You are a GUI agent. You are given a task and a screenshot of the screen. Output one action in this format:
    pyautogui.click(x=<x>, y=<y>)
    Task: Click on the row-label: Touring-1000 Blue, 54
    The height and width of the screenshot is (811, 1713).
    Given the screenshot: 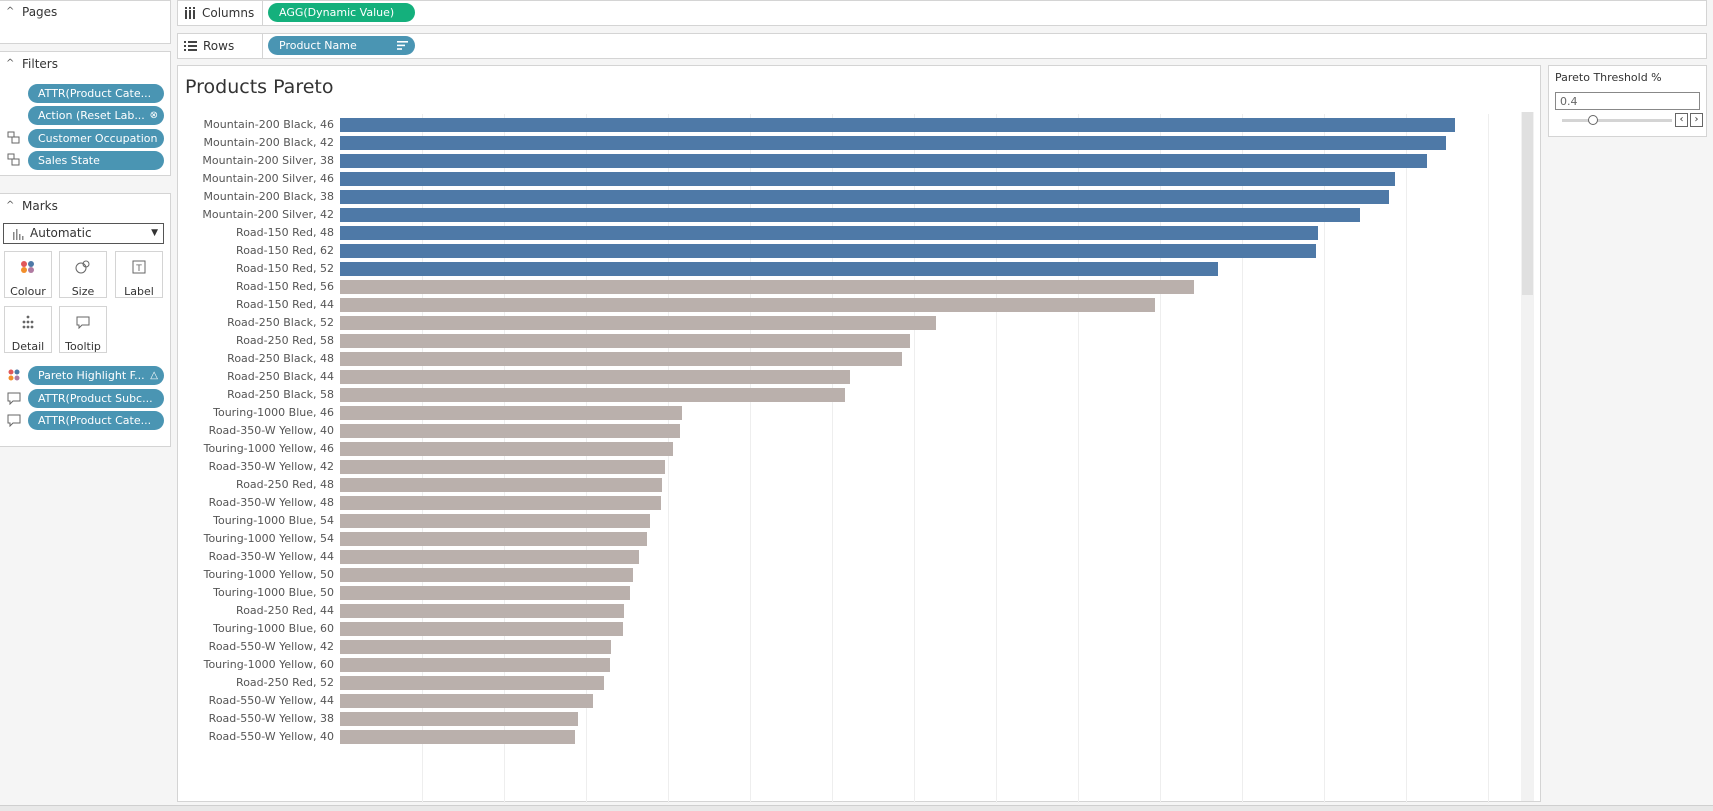 What is the action you would take?
    pyautogui.click(x=273, y=520)
    